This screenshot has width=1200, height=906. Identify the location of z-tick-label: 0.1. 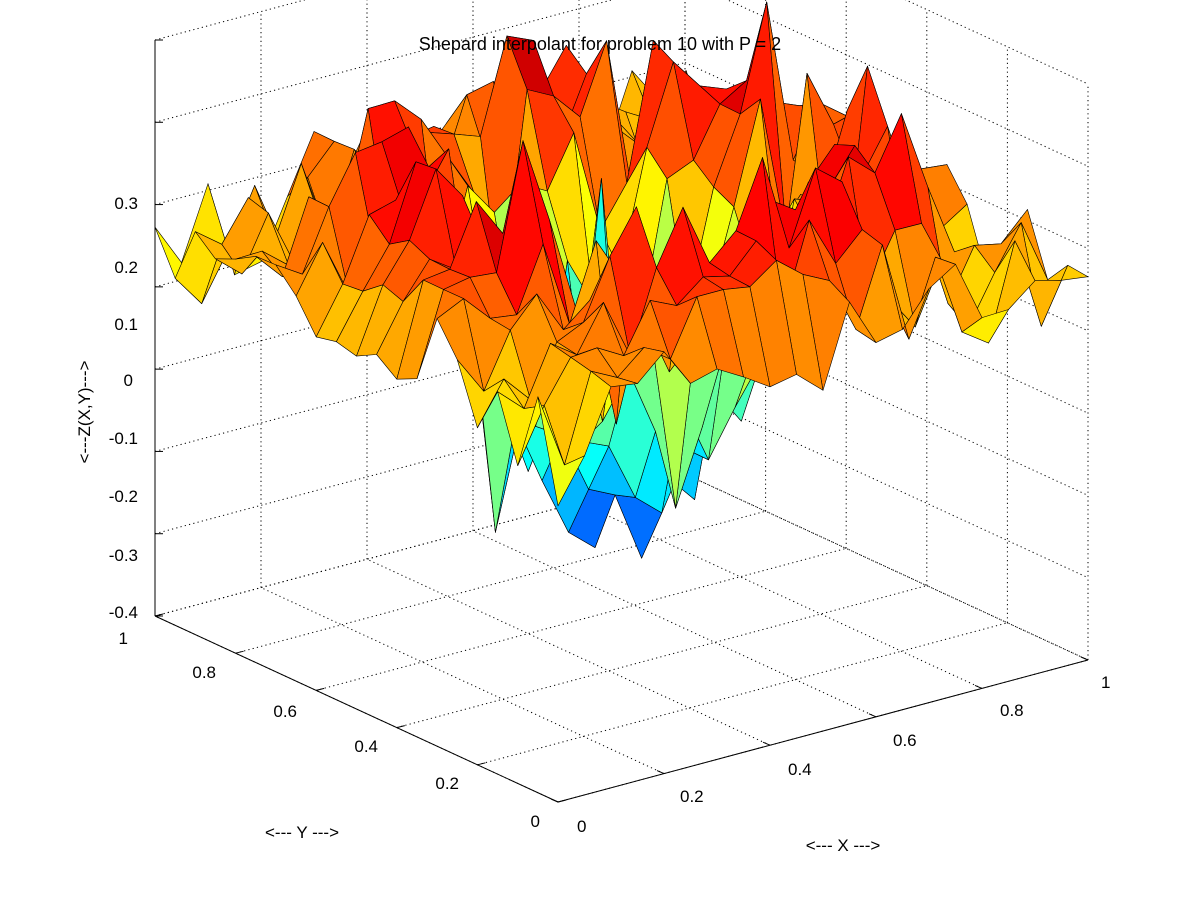
(126, 324).